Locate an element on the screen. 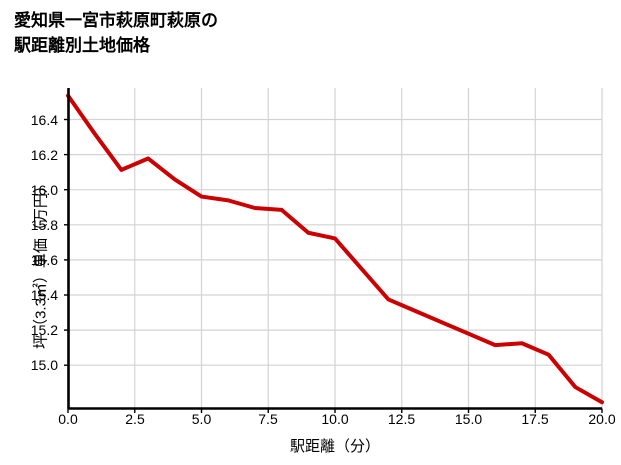 The image size is (621, 465). x-tick-label: 15.0 is located at coordinates (468, 419).